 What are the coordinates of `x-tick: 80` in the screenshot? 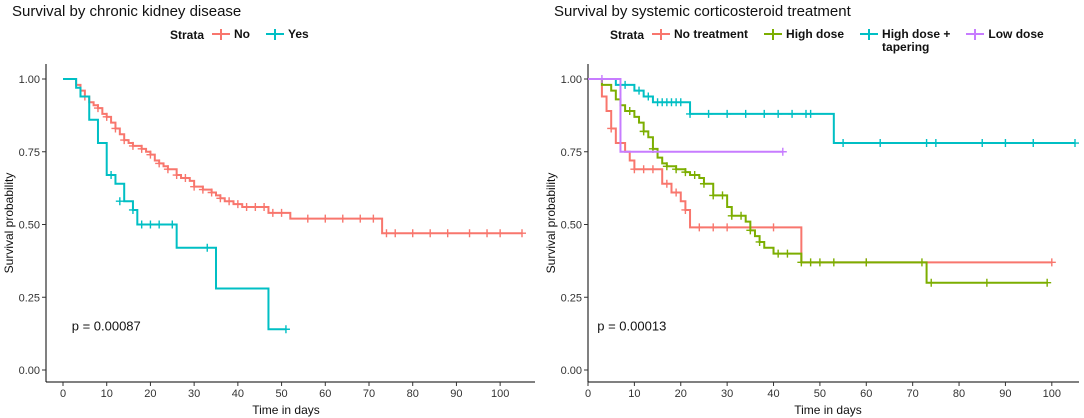 It's located at (413, 391).